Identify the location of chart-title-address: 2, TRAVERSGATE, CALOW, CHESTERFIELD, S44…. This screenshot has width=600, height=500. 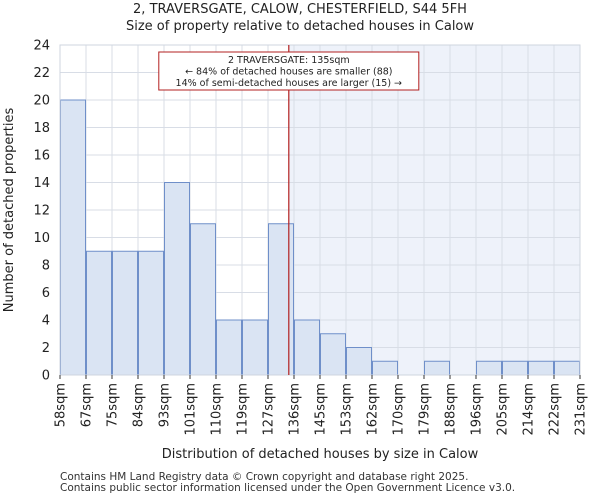
(300, 9).